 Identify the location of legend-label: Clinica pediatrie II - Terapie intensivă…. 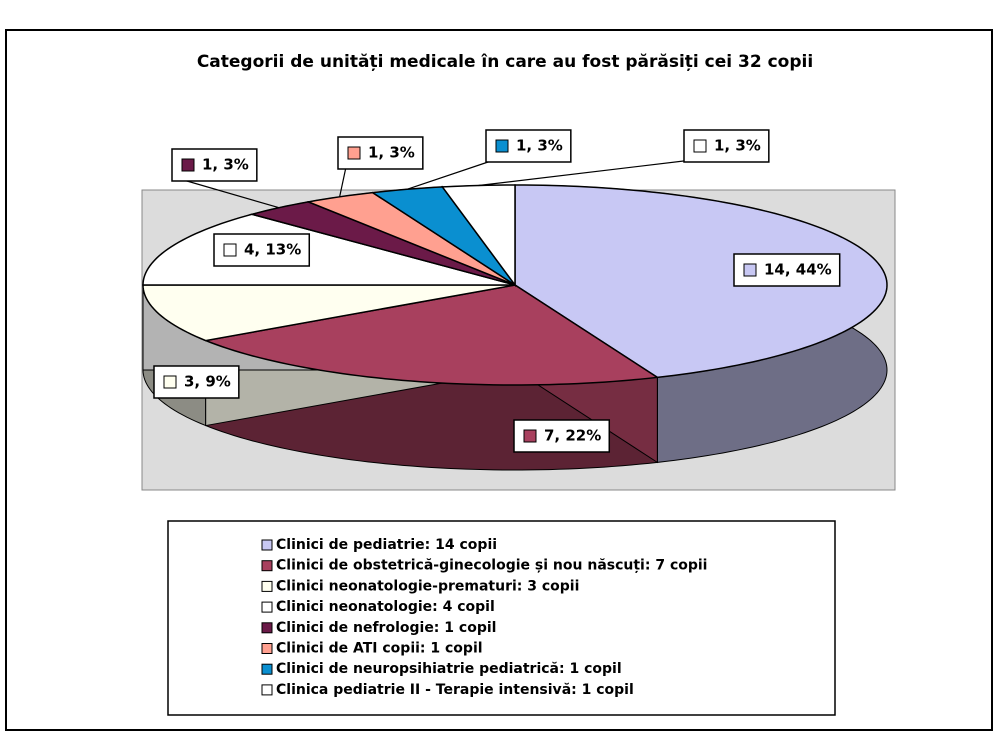
(455, 690).